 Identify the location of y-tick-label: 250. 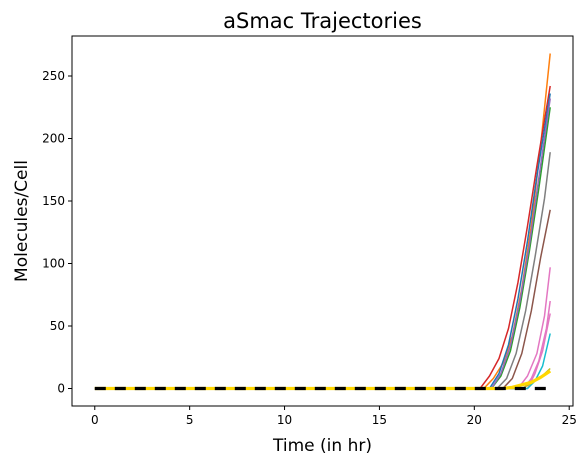
(53, 76).